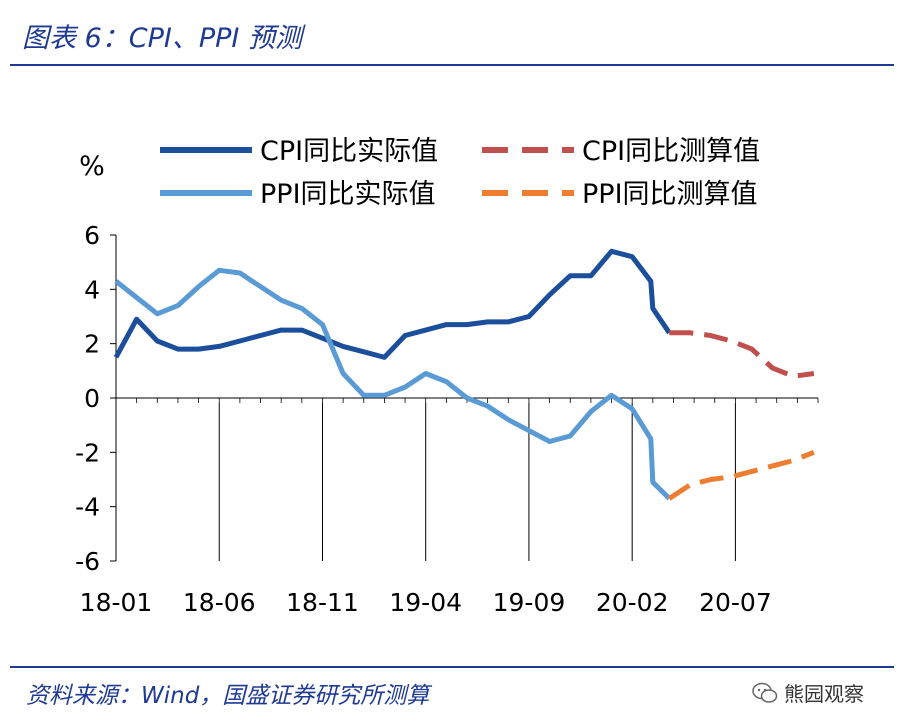 This screenshot has width=906, height=726. I want to click on wechat-icon, so click(765, 692).